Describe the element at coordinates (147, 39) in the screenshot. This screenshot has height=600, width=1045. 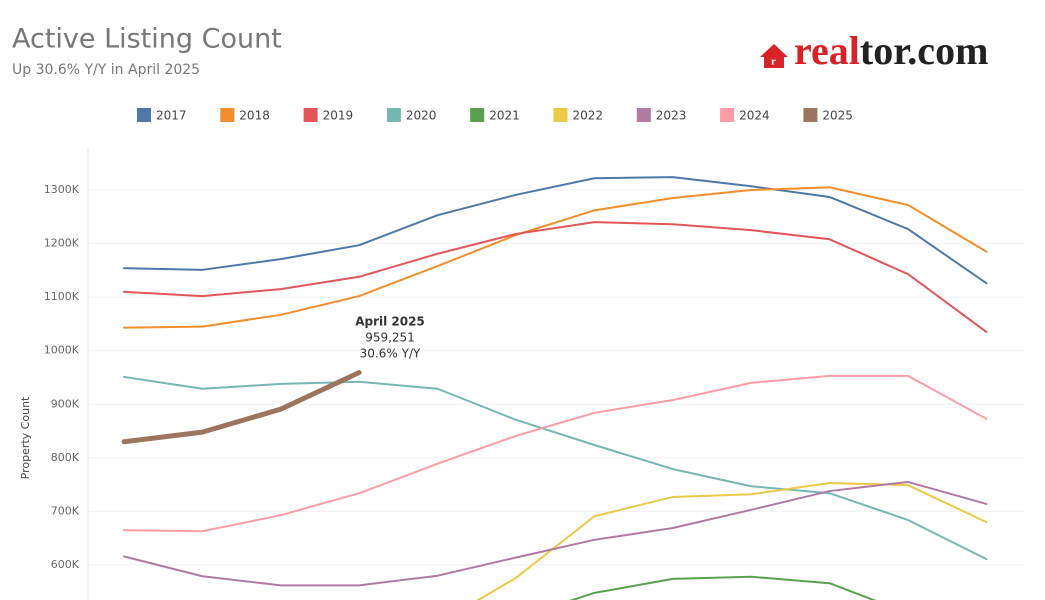
I see `chart-title: Active Listing Count` at that location.